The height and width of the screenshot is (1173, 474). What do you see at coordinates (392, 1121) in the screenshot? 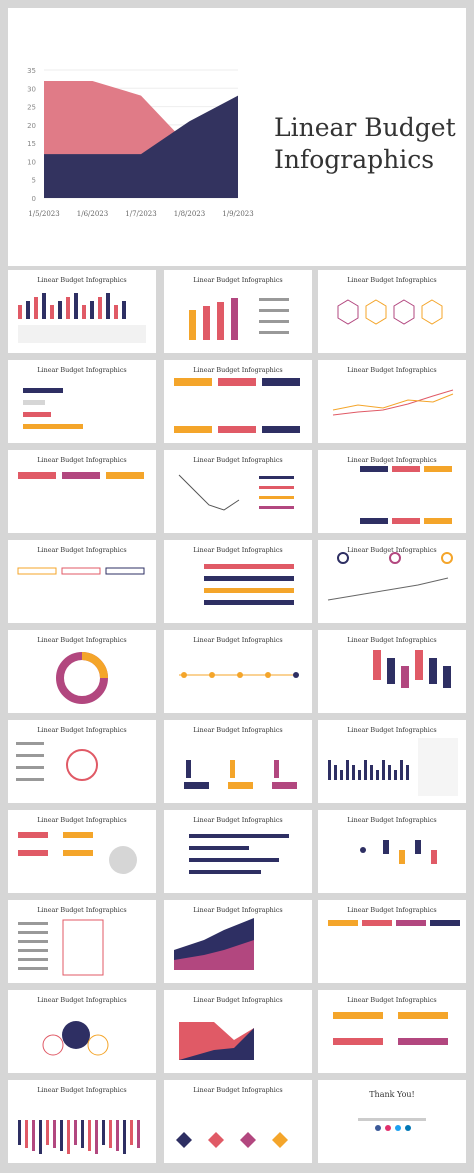
I see `slide-thumbnail: Thank You!` at bounding box center [392, 1121].